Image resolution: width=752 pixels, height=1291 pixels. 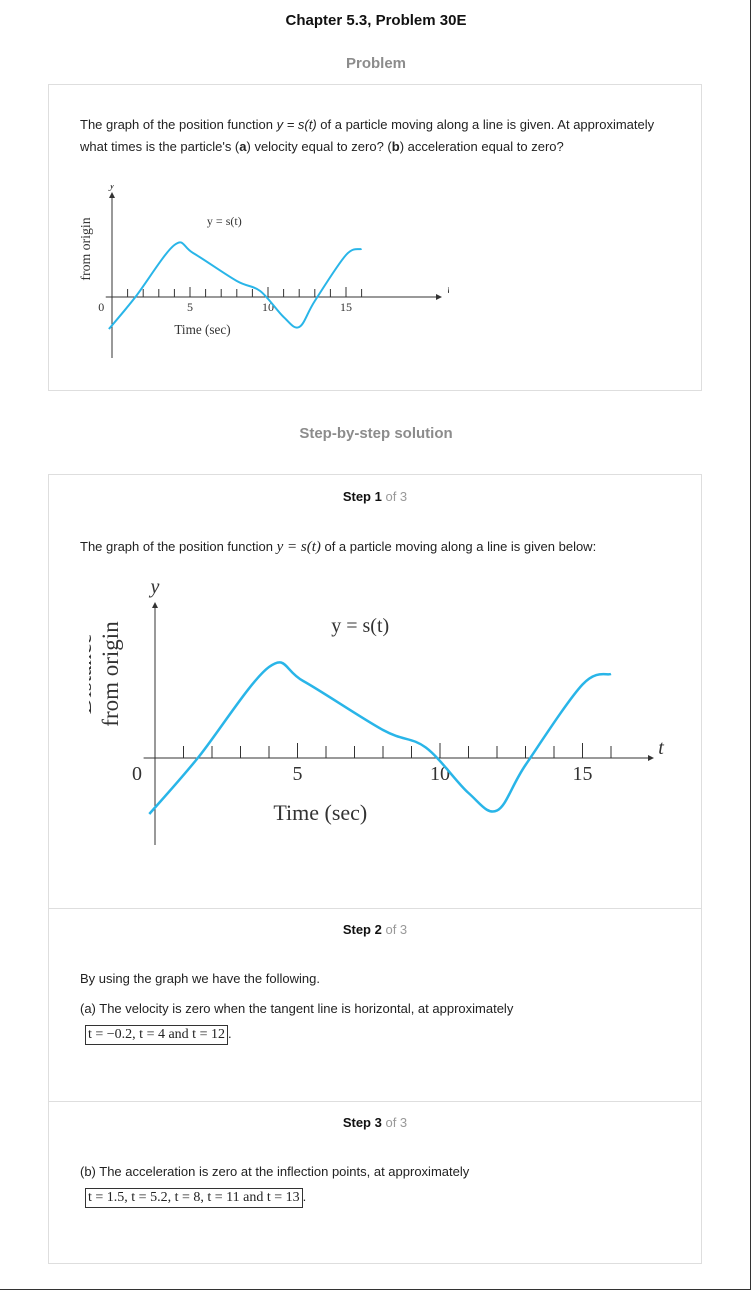 I want to click on y-title-line1: Distance, so click(x=92, y=674).